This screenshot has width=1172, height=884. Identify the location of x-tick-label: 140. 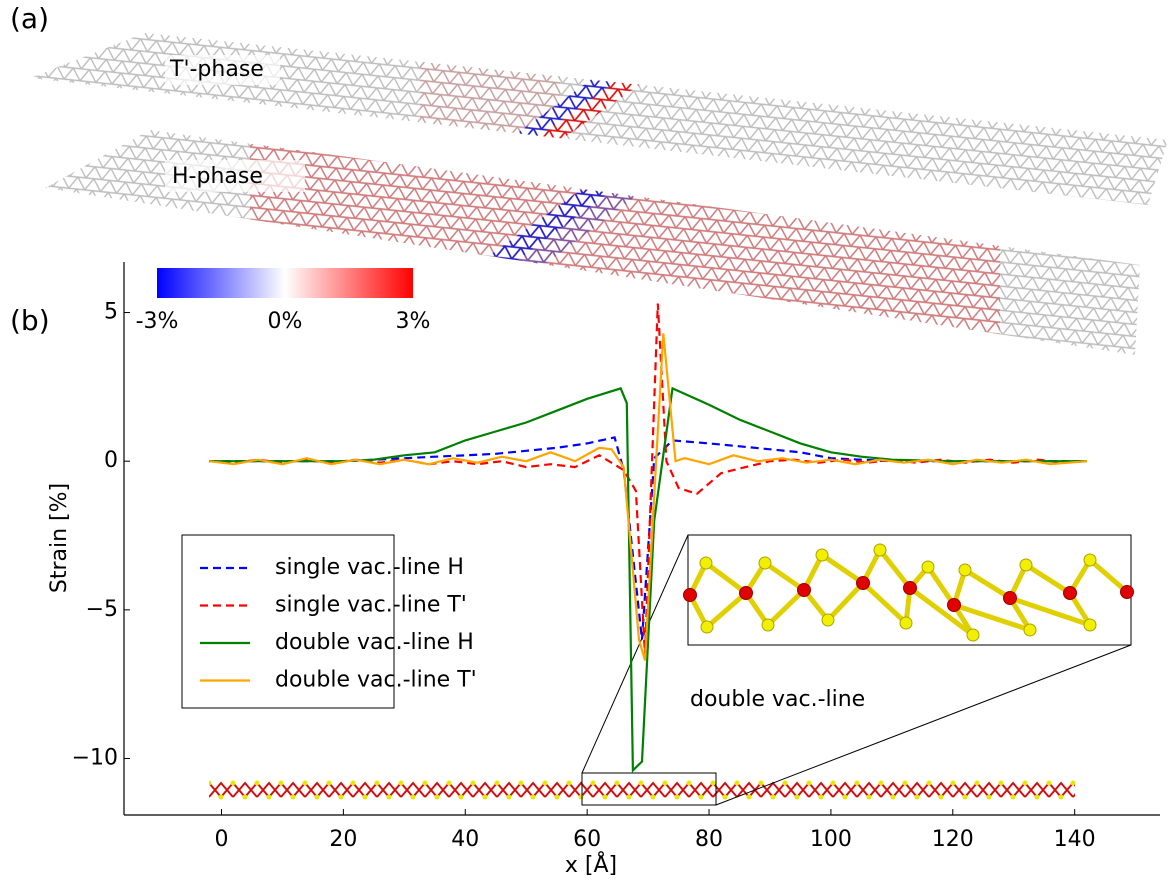
(1075, 839).